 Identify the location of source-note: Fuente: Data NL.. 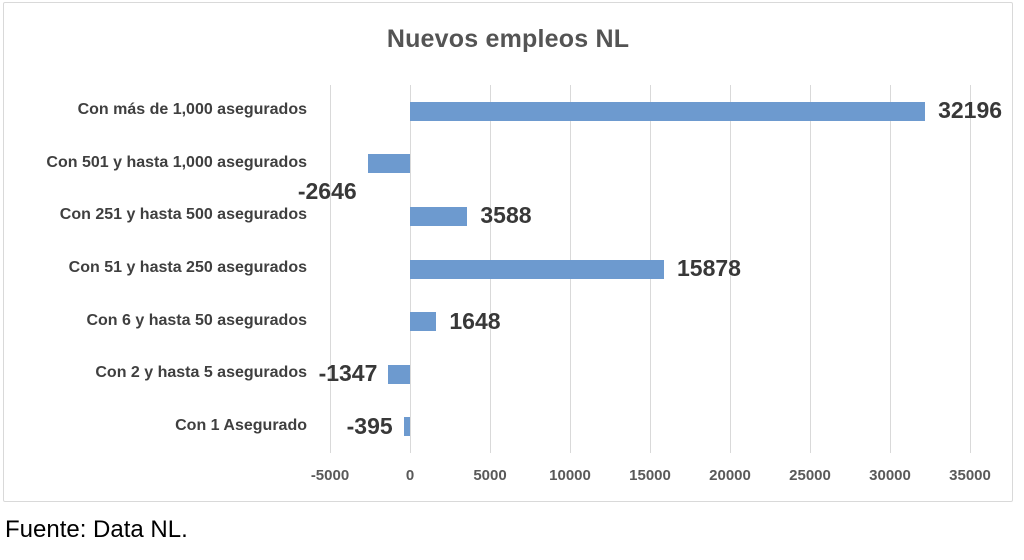
(96, 529).